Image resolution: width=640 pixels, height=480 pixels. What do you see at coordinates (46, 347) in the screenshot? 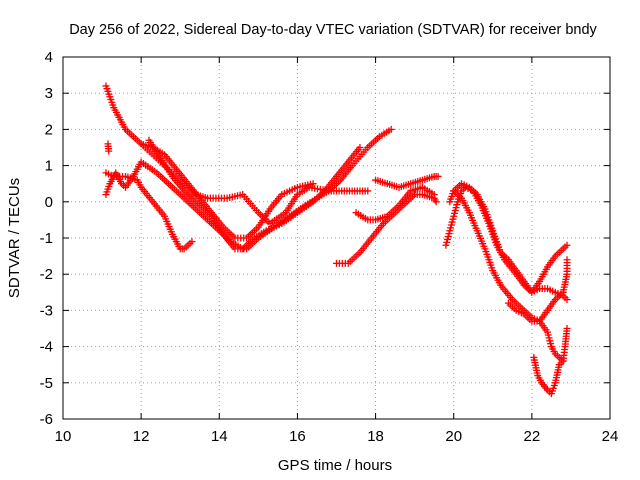
I see `y-tick-label: -4` at bounding box center [46, 347].